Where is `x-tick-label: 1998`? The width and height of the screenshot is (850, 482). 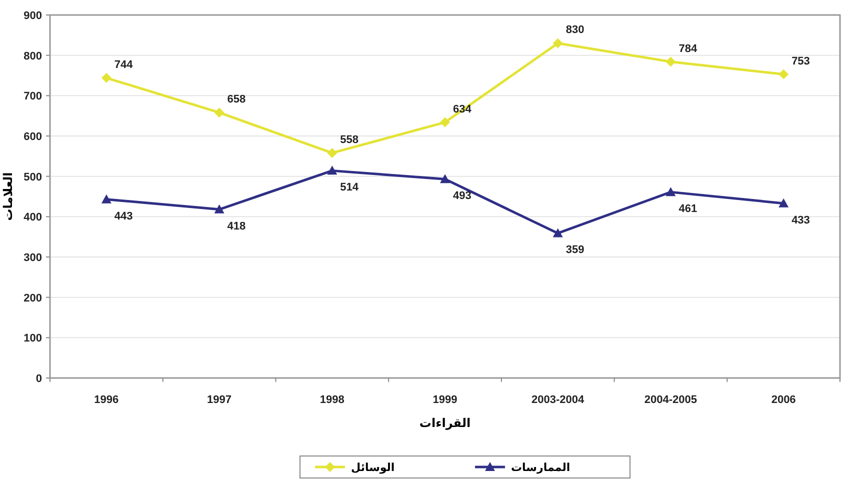 x-tick-label: 1998 is located at coordinates (332, 400).